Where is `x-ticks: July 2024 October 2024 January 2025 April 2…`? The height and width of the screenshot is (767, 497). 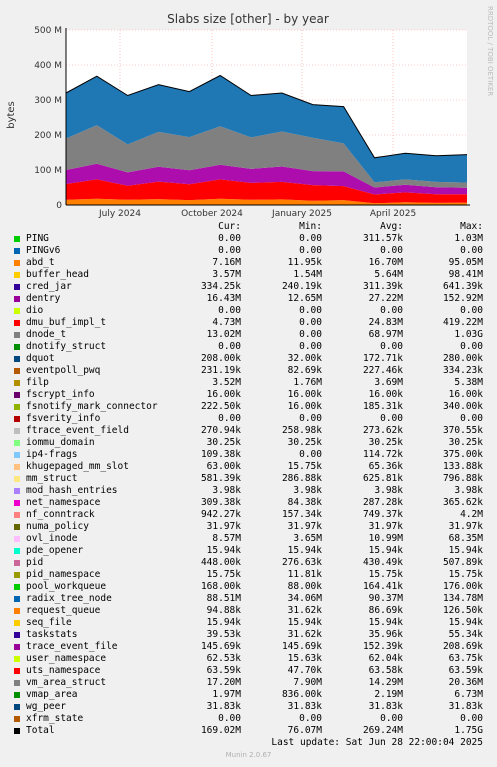 x-ticks: July 2024 October 2024 January 2025 April 2… is located at coordinates (257, 214).